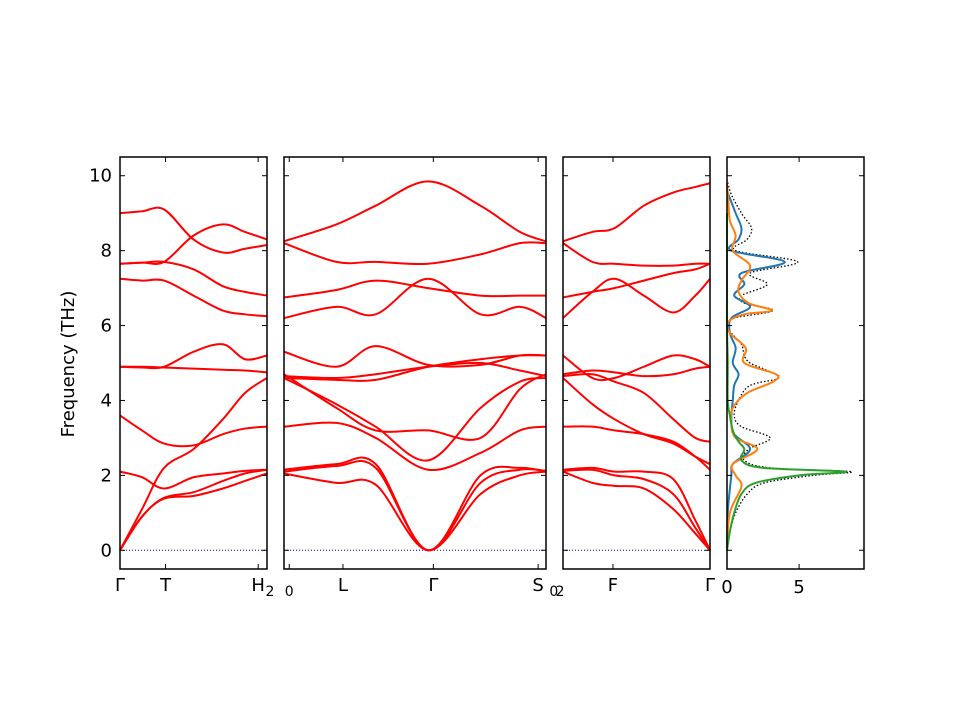 This screenshot has width=960, height=720. What do you see at coordinates (106, 475) in the screenshot?
I see `y-tick-label: 2` at bounding box center [106, 475].